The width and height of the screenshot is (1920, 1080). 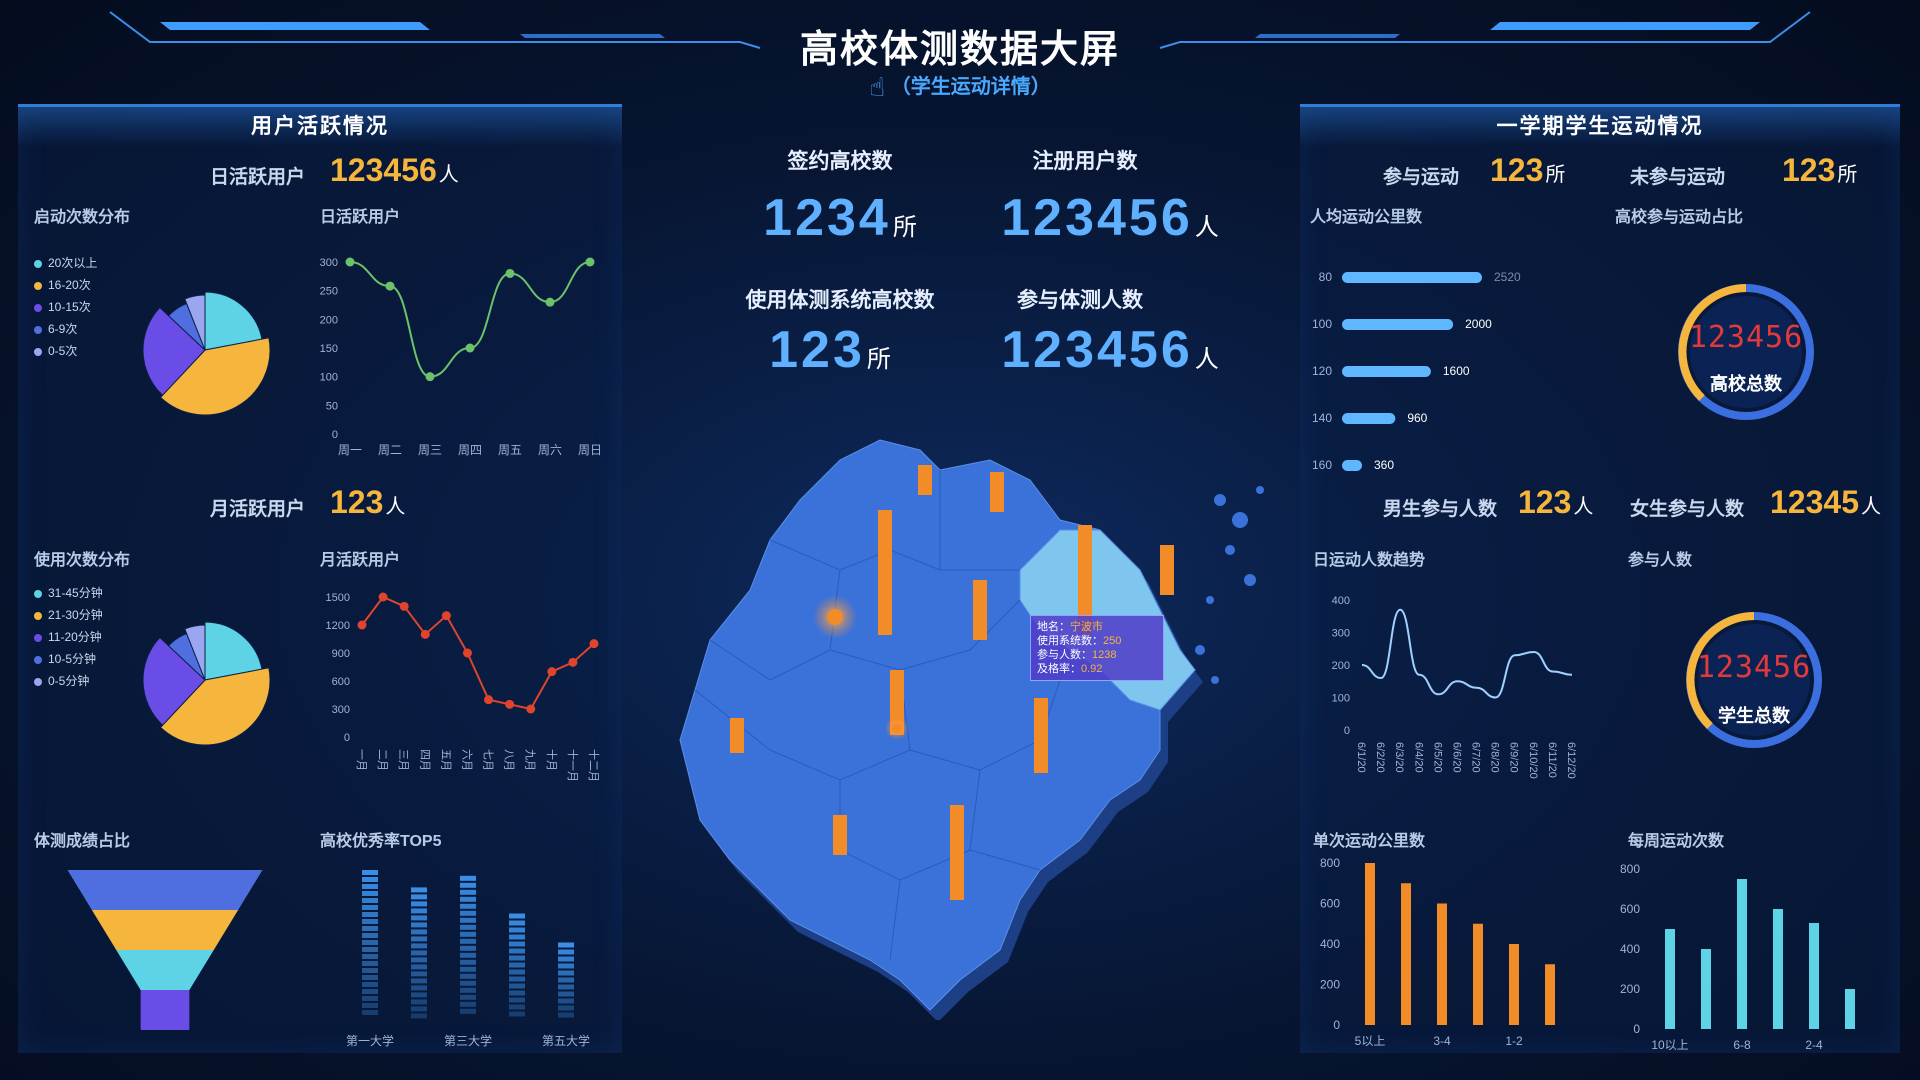 I want to click on x-tick-label: 第五大学, so click(x=566, y=1040).